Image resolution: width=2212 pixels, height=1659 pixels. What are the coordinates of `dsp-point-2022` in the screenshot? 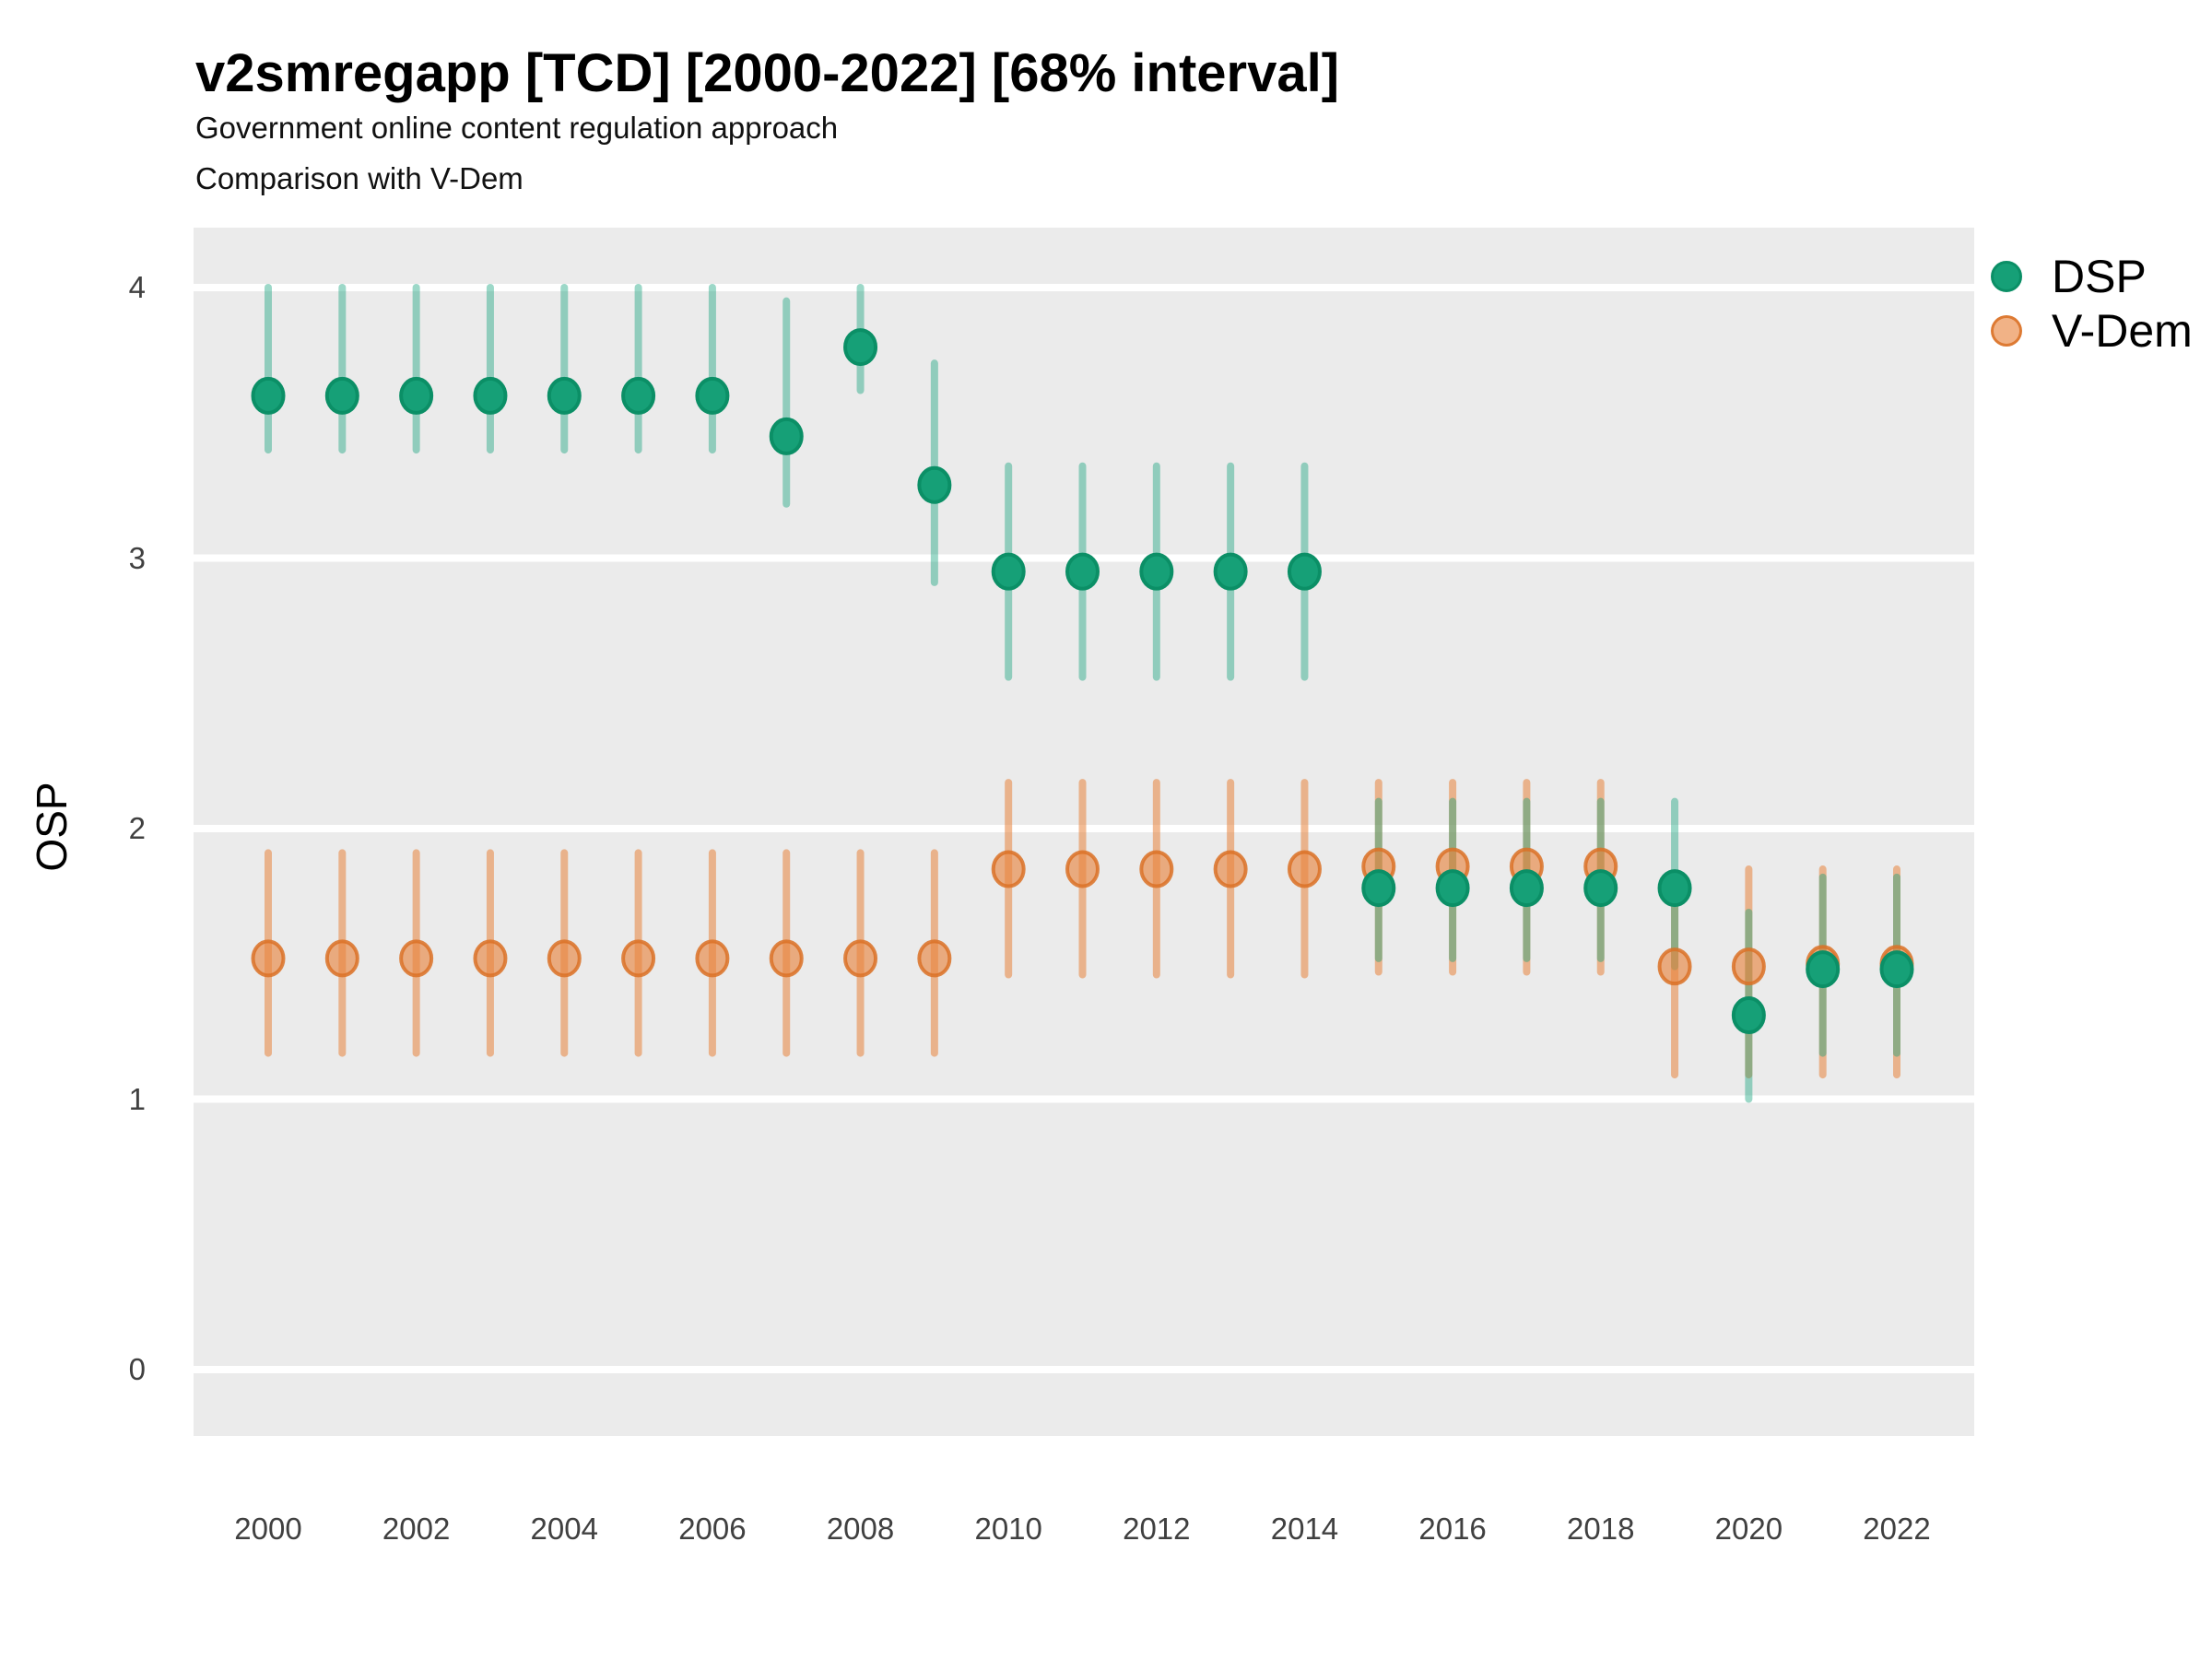 It's located at (1896, 969).